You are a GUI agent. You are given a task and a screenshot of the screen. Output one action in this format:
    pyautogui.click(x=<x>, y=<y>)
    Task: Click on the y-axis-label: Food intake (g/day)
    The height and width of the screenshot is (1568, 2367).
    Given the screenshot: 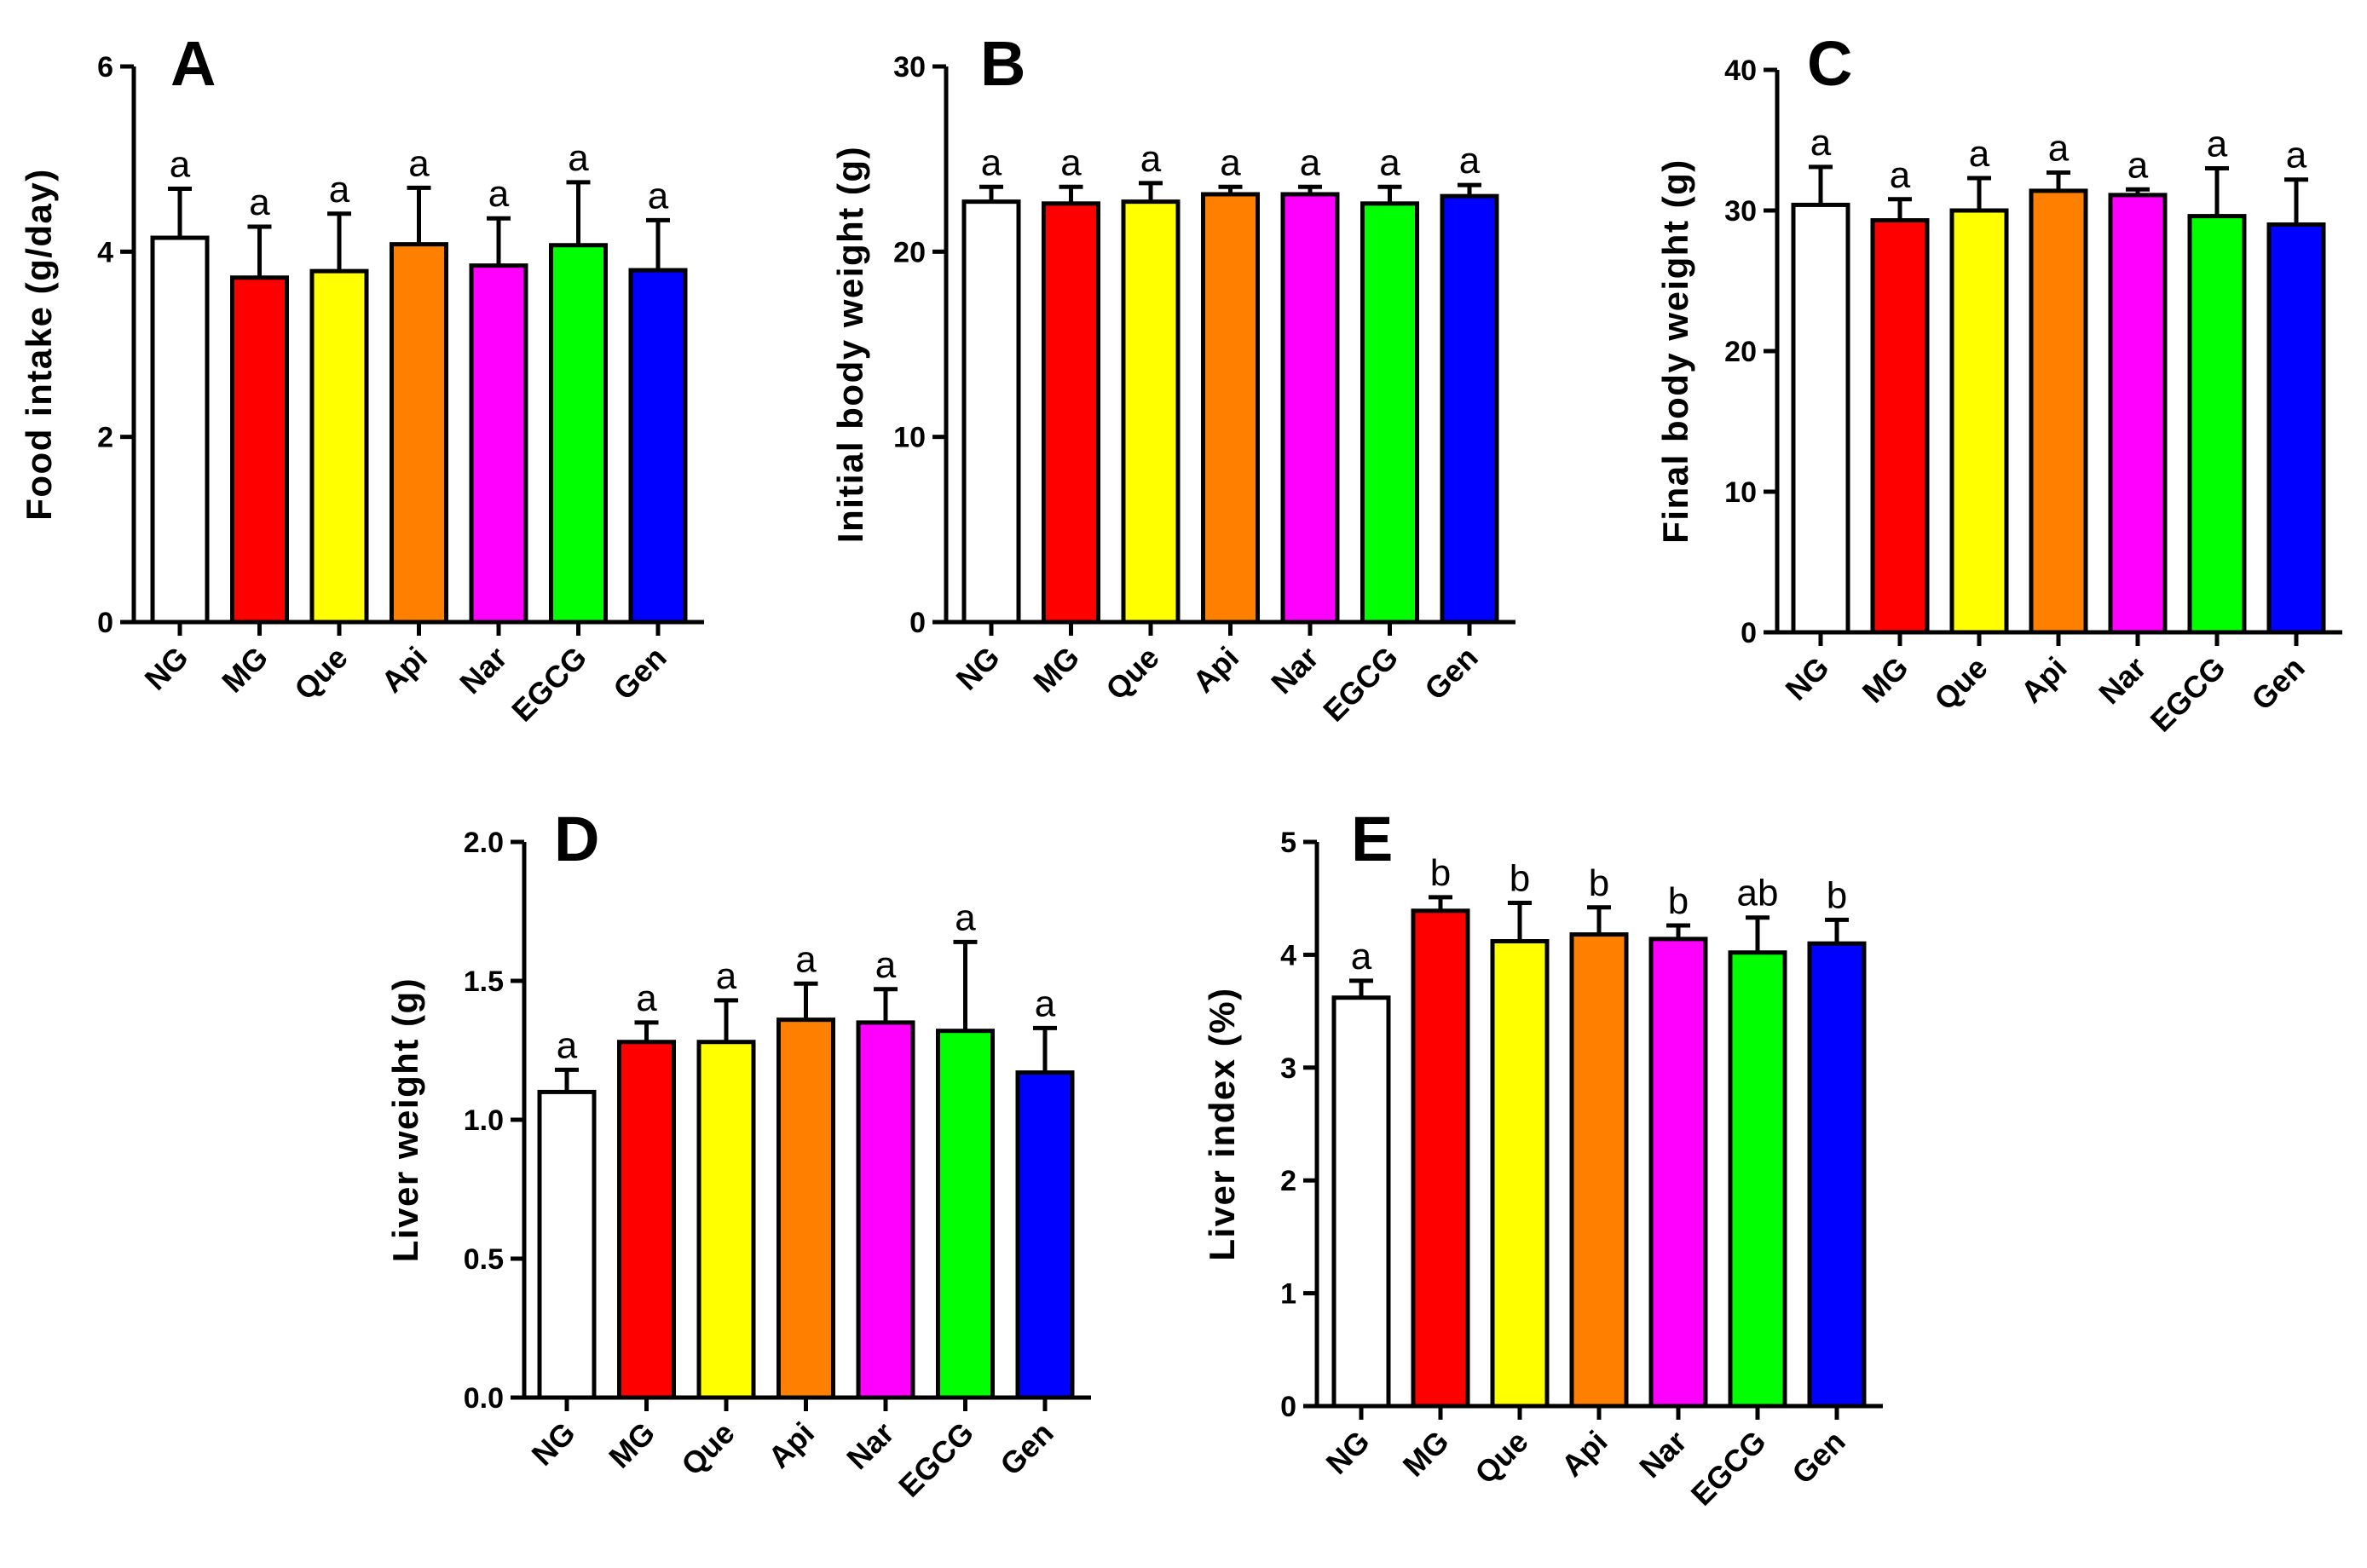 What is the action you would take?
    pyautogui.click(x=39, y=345)
    